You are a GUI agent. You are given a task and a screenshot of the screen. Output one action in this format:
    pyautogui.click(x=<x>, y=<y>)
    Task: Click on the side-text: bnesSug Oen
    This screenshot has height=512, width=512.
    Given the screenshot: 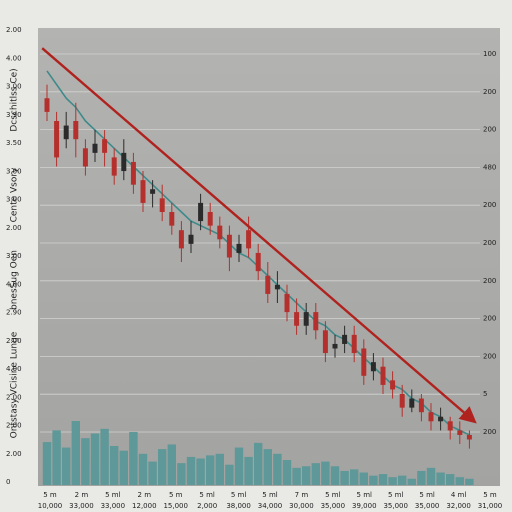 What is the action you would take?
    pyautogui.click(x=15, y=280)
    